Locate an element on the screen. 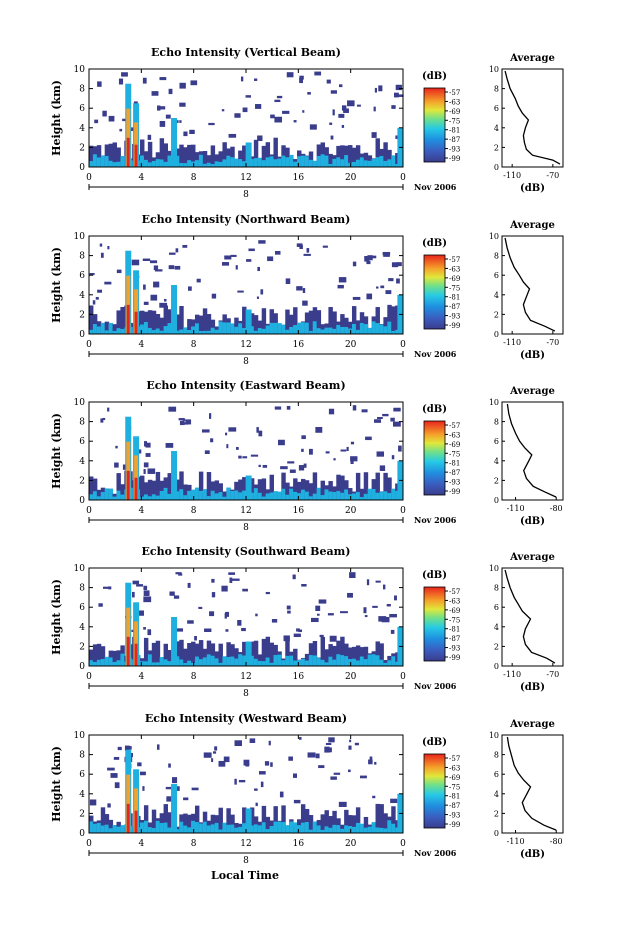 The height and width of the screenshot is (929, 619). x-tick-label: 8 is located at coordinates (194, 345).